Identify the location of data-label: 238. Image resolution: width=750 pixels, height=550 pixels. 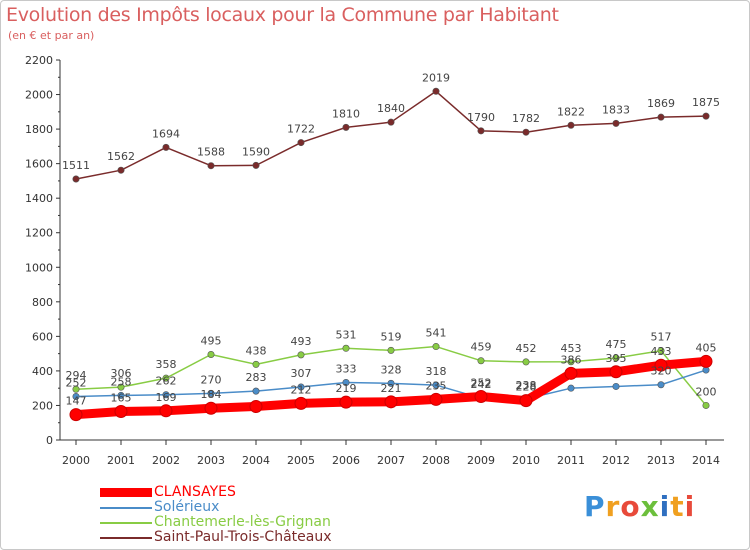
(526, 385).